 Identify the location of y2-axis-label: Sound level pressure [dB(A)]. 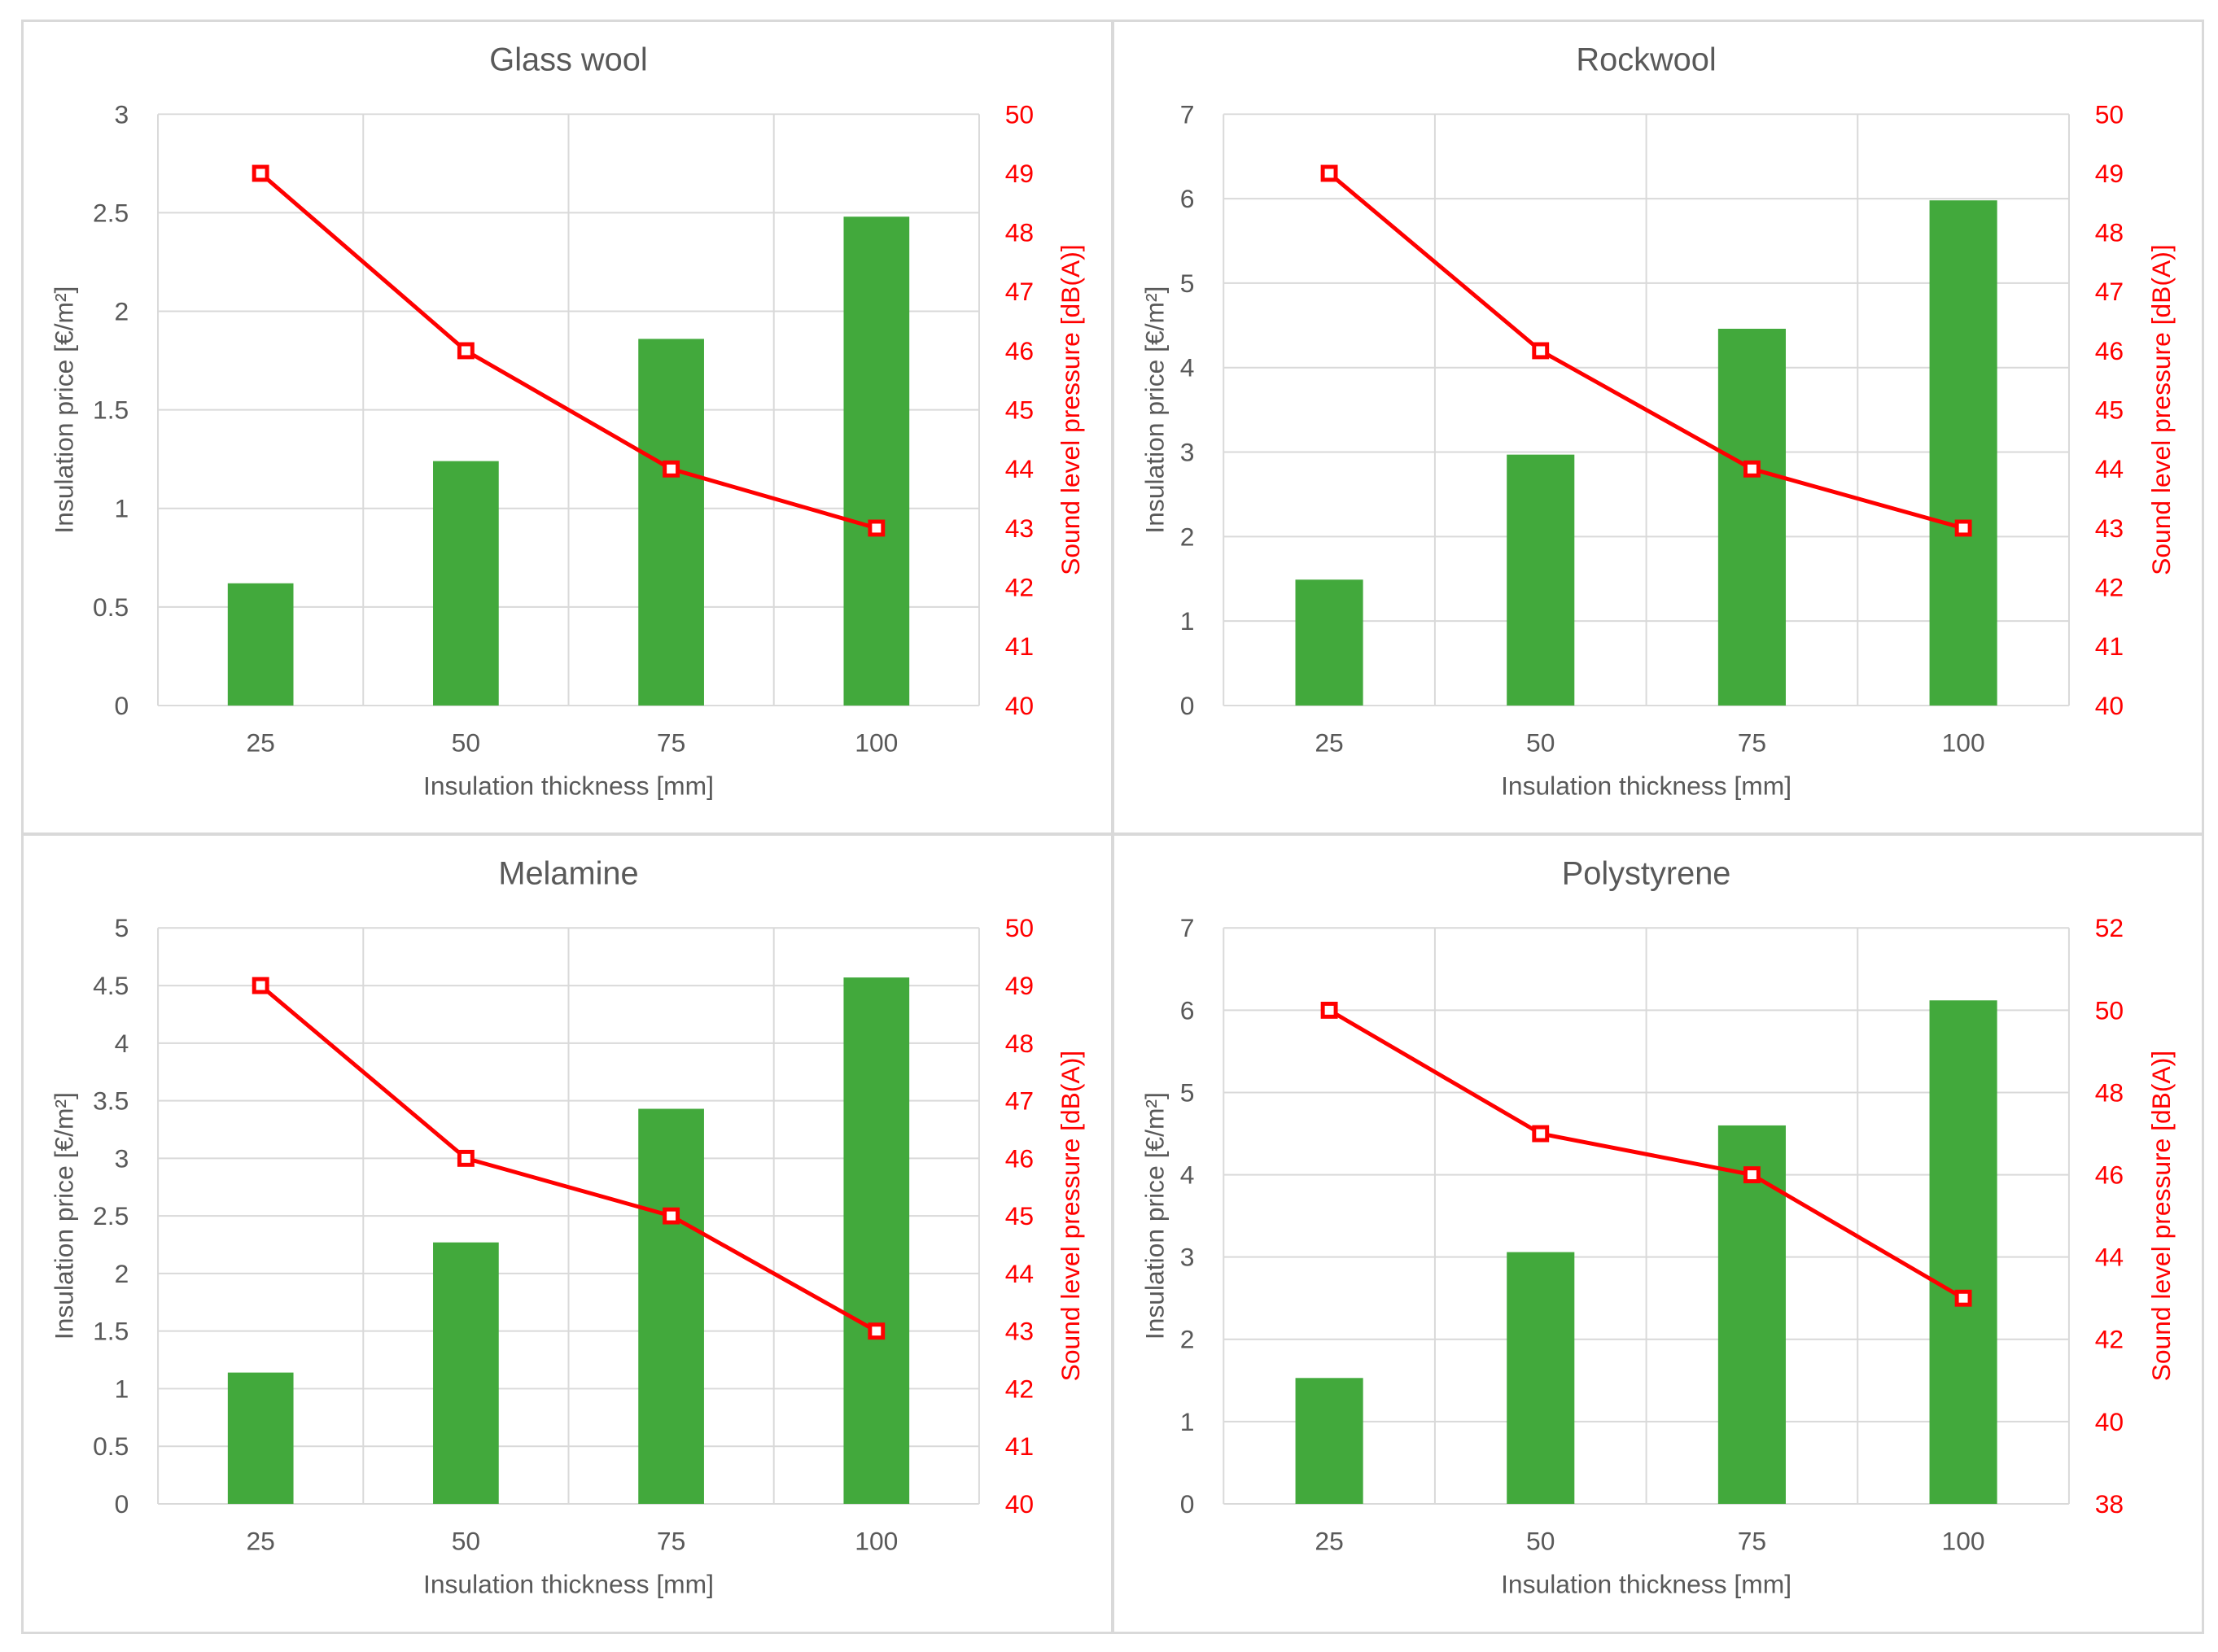
(2161, 1216).